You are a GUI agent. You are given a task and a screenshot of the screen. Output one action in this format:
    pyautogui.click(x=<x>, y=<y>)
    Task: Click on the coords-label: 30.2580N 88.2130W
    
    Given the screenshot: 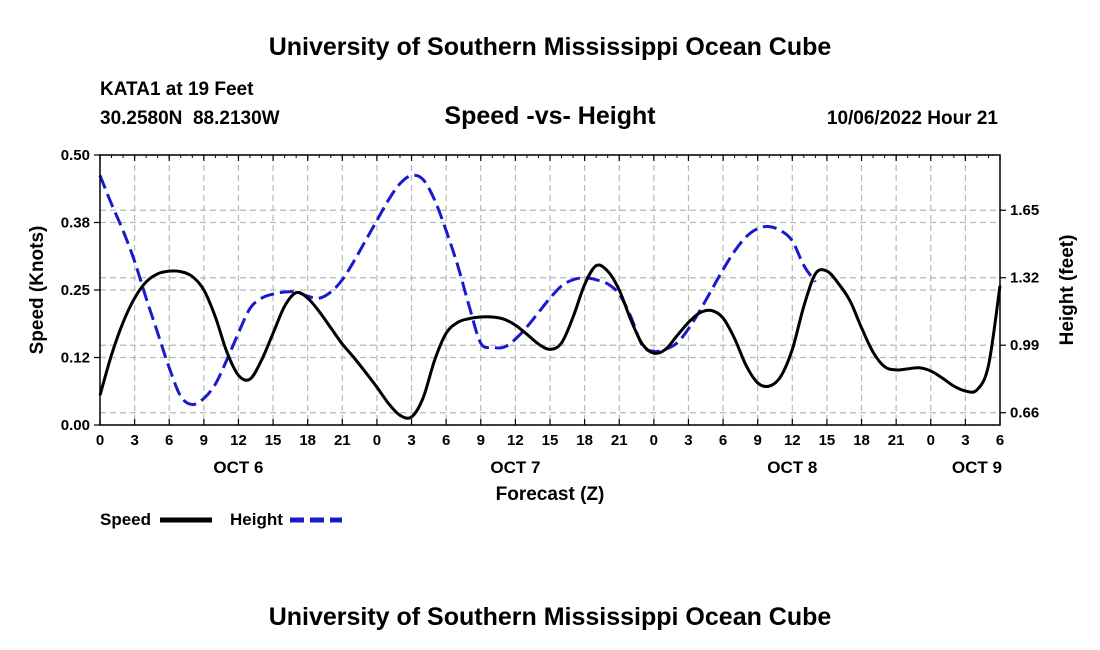 What is the action you would take?
    pyautogui.click(x=190, y=118)
    